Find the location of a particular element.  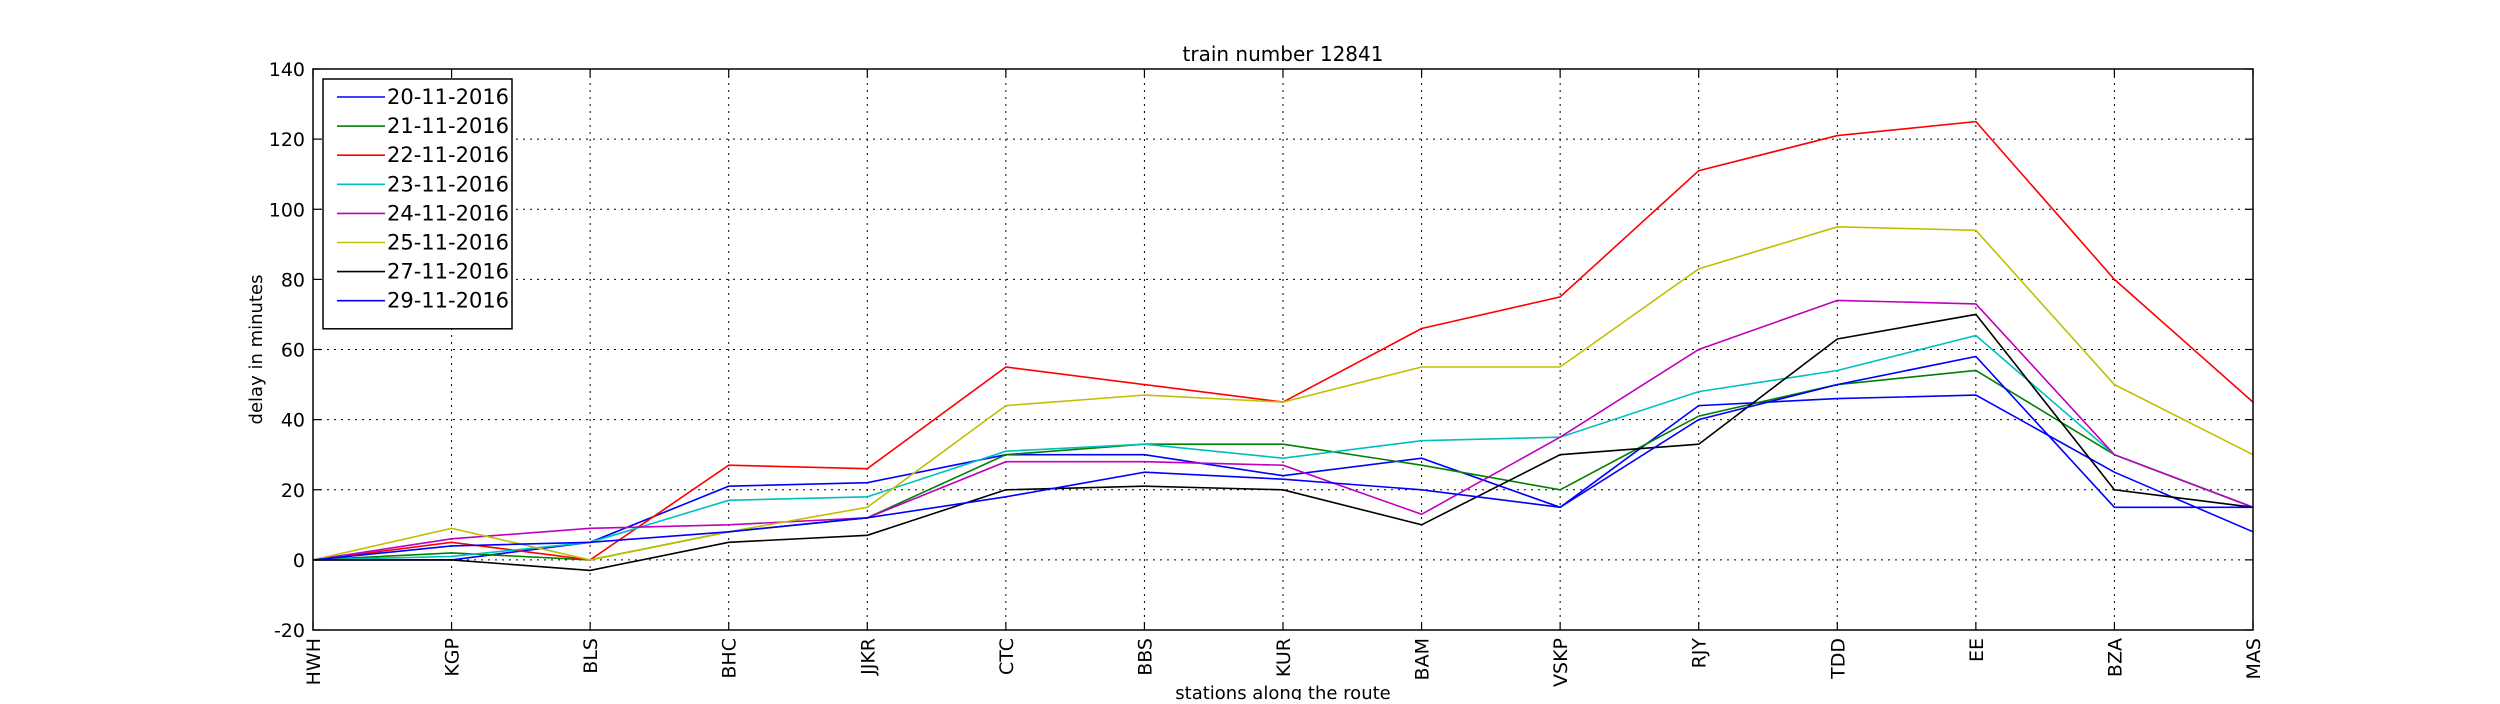

legend-label: 21-11-2016 is located at coordinates (448, 126).